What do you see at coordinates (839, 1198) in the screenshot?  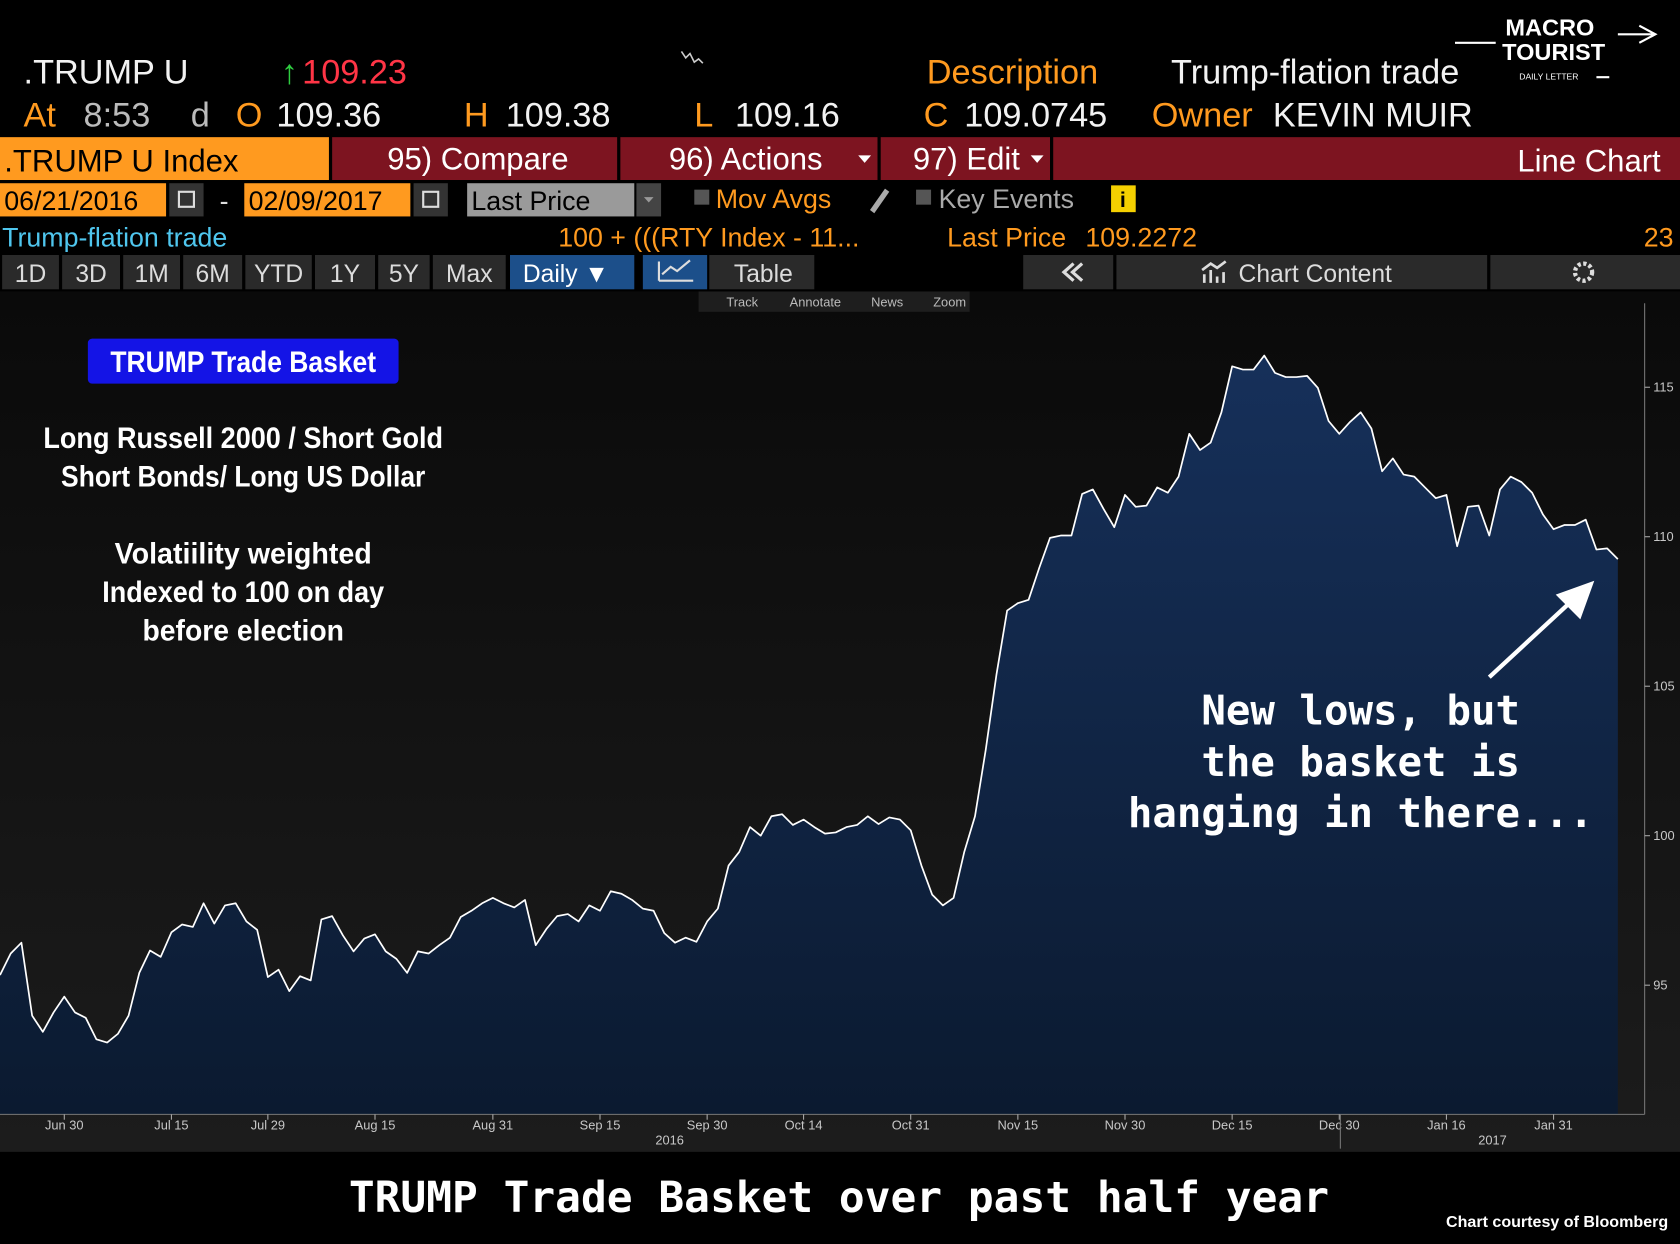 I see `caption: TRUMP Trade Basket over past half year` at bounding box center [839, 1198].